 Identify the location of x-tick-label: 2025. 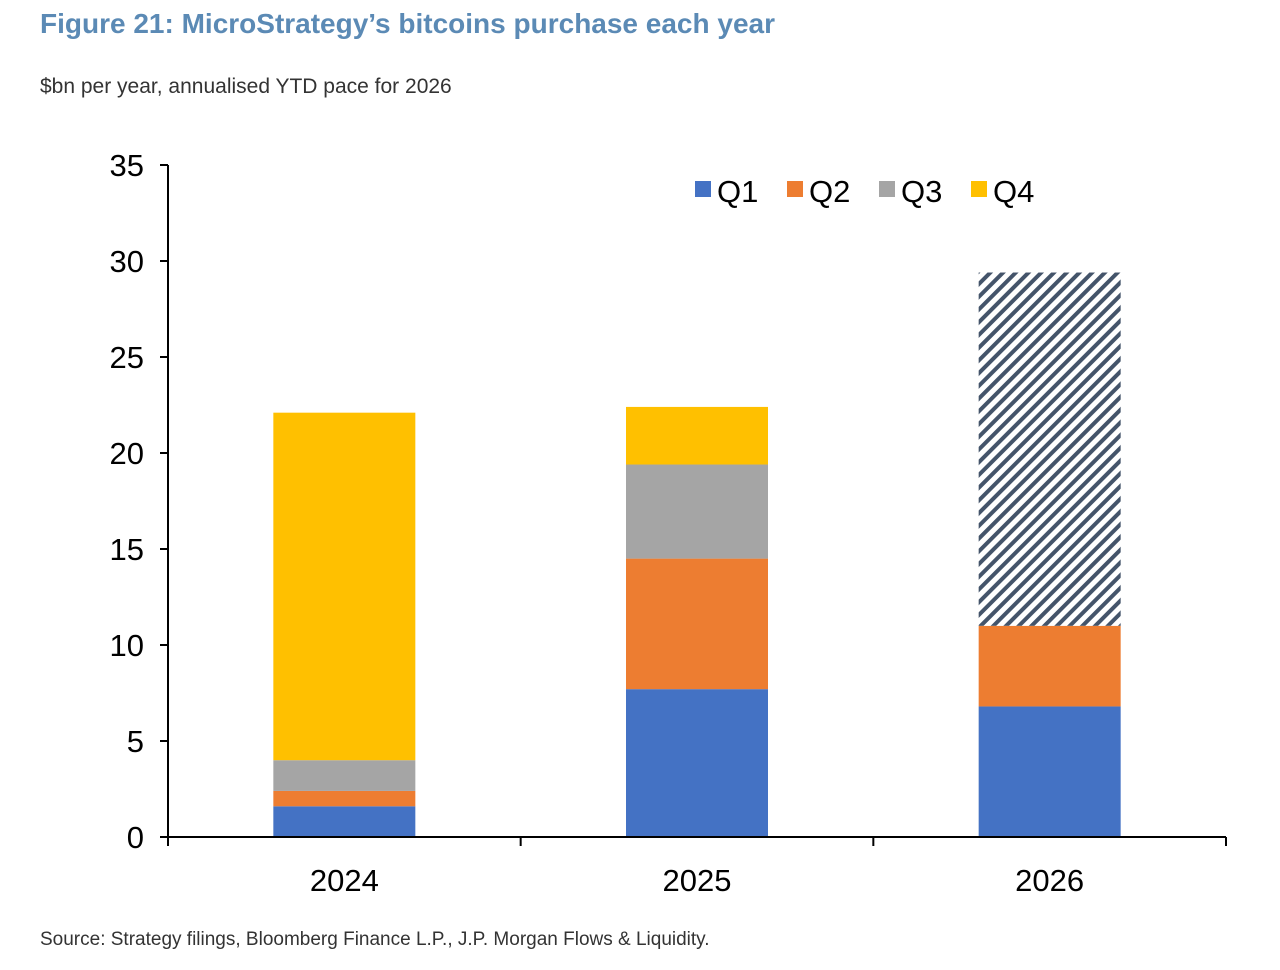
(697, 880).